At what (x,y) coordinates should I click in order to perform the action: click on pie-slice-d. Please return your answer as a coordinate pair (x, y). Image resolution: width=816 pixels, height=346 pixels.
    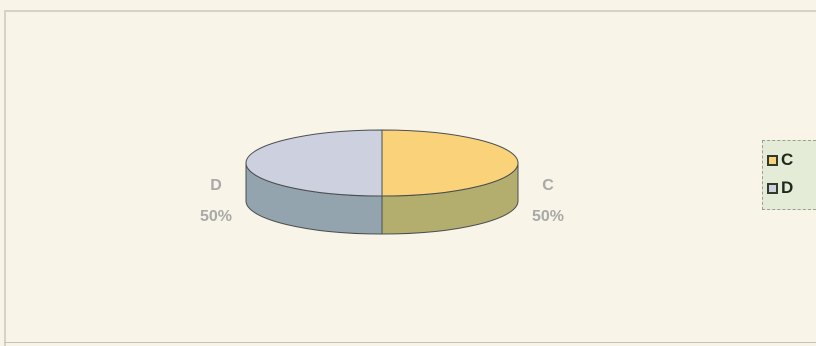
    Looking at the image, I should click on (314, 163).